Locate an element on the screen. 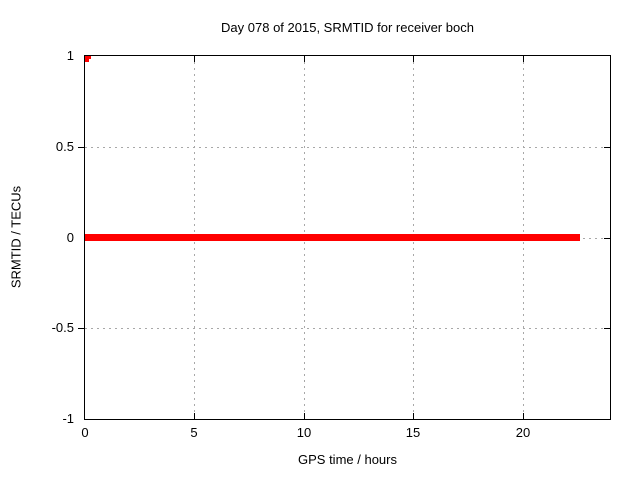  y-tick-label: 0.5 is located at coordinates (64, 146).